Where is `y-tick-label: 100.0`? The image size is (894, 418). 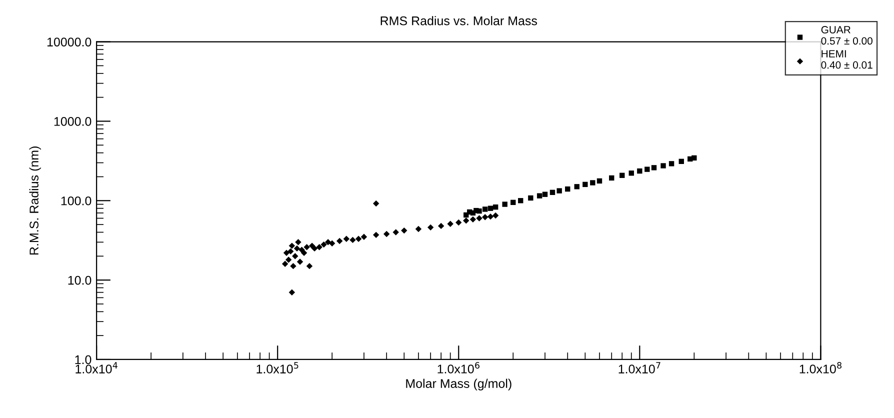
y-tick-label: 100.0 is located at coordinates (76, 201).